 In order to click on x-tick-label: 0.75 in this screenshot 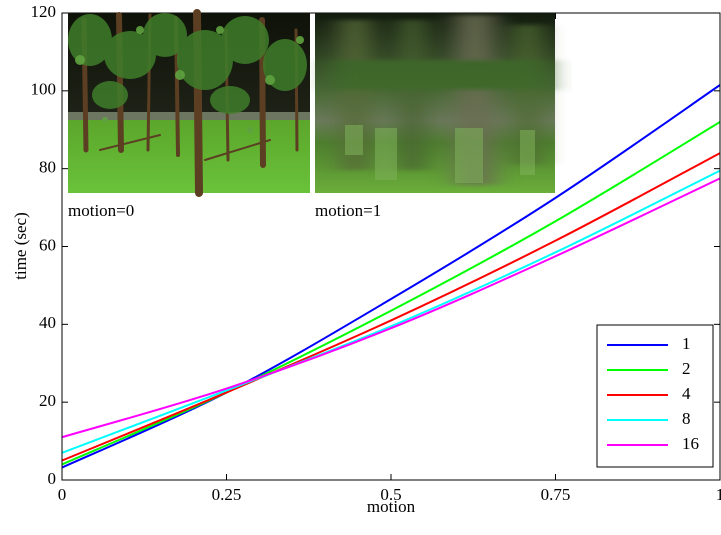, I will do `click(556, 494)`.